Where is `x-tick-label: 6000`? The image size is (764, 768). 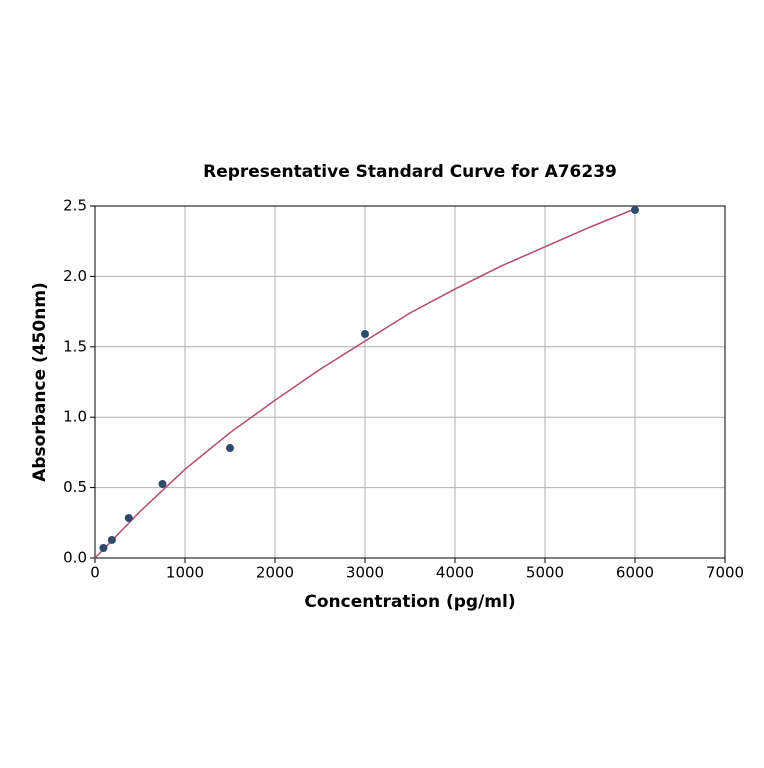
x-tick-label: 6000 is located at coordinates (635, 573).